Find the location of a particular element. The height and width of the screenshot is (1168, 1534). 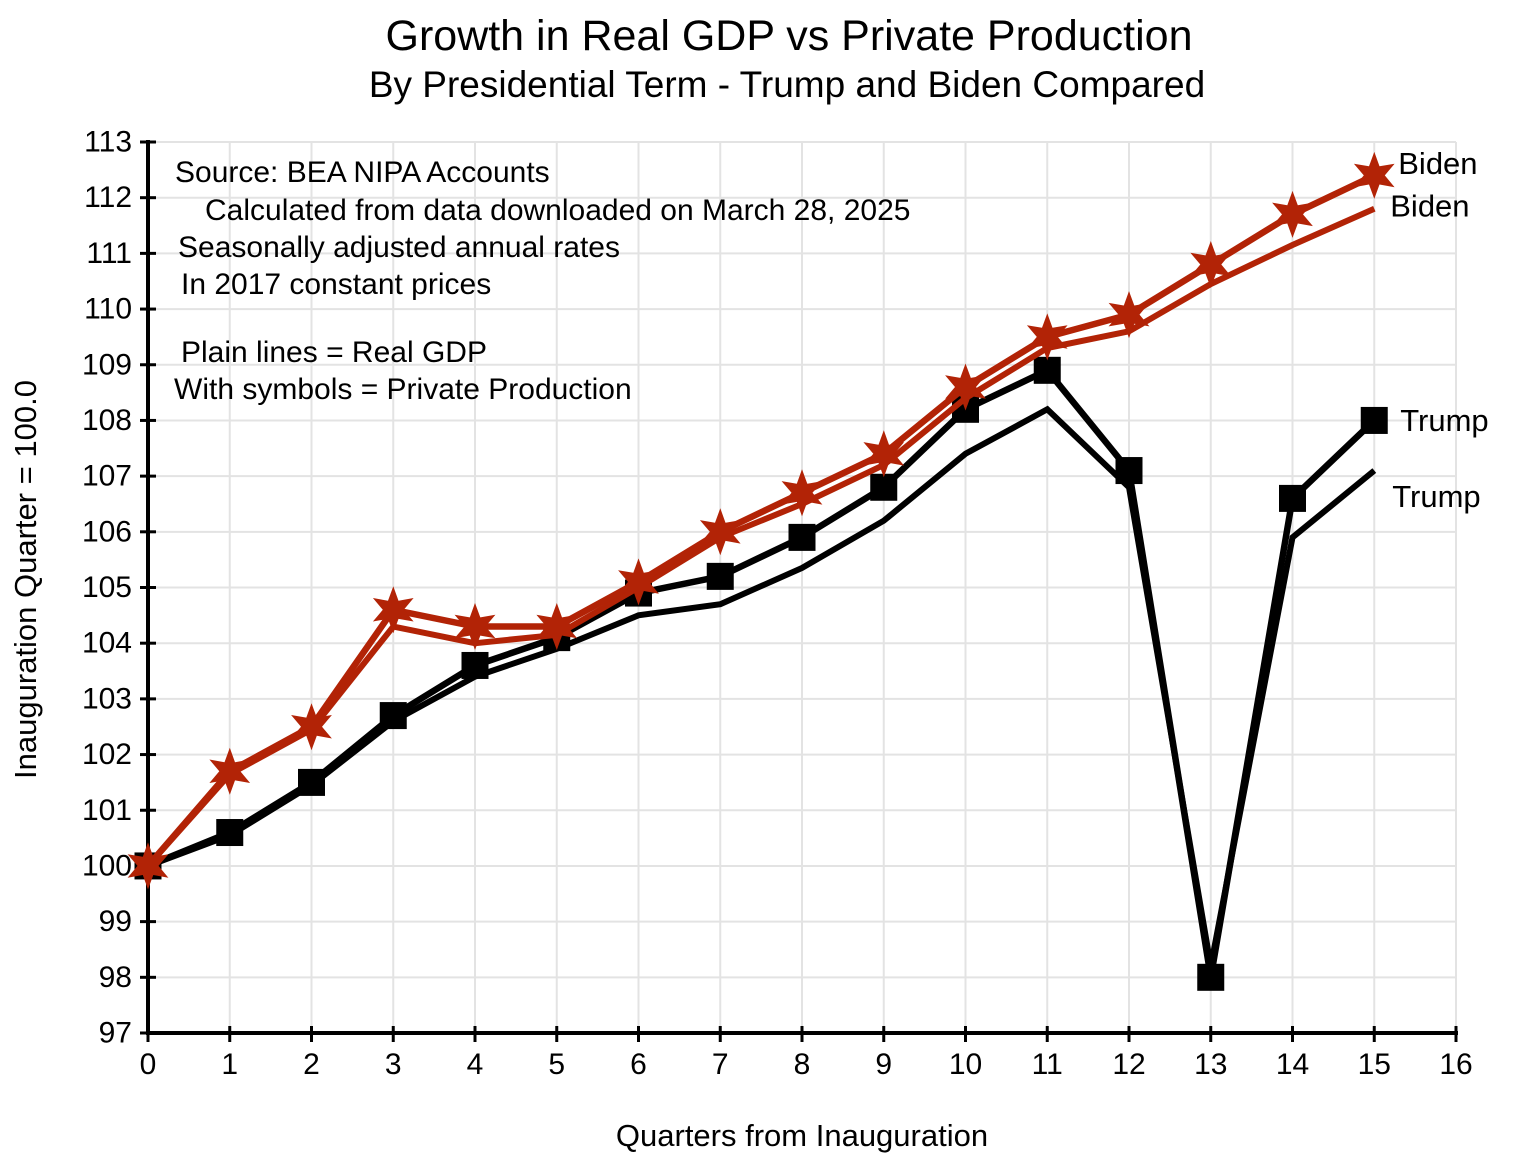

y-tick-label: 100 is located at coordinates (107, 865).